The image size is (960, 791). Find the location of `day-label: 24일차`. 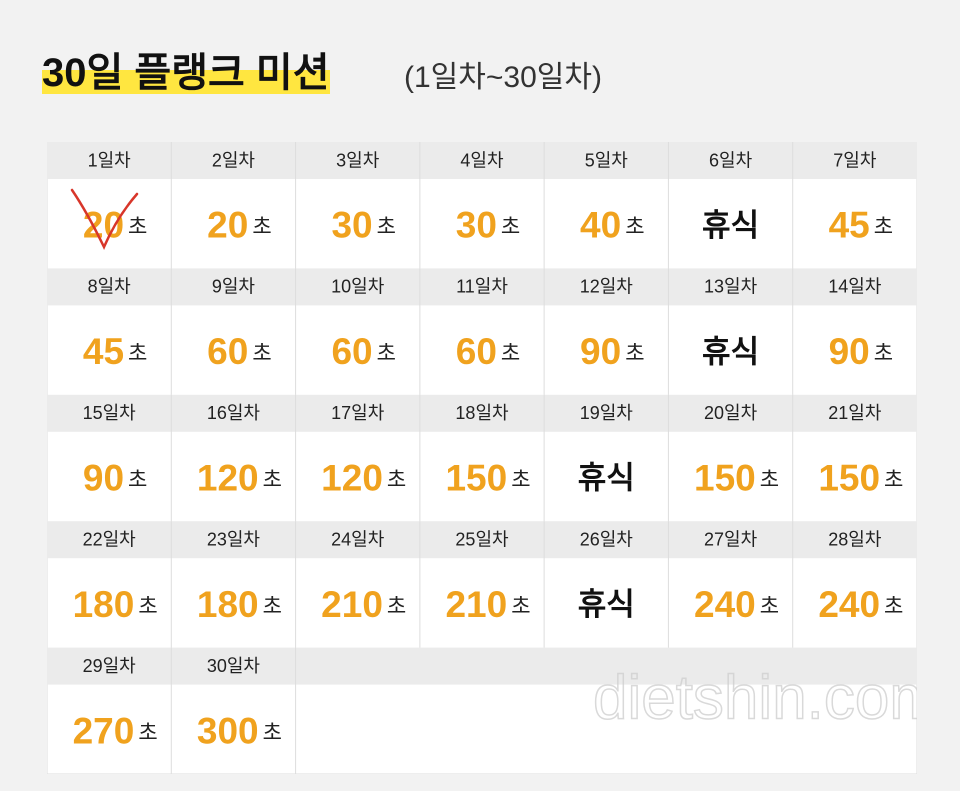

day-label: 24일차 is located at coordinates (358, 539).